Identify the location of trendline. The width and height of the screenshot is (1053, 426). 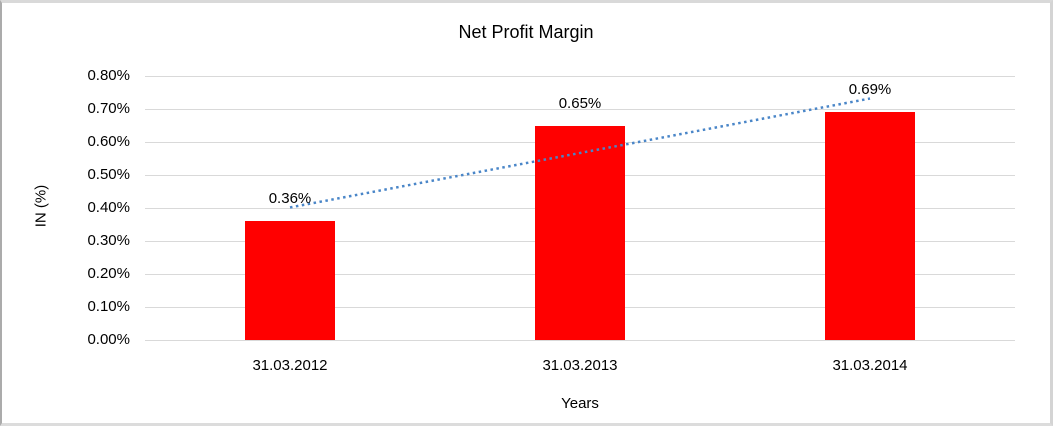
(580, 153).